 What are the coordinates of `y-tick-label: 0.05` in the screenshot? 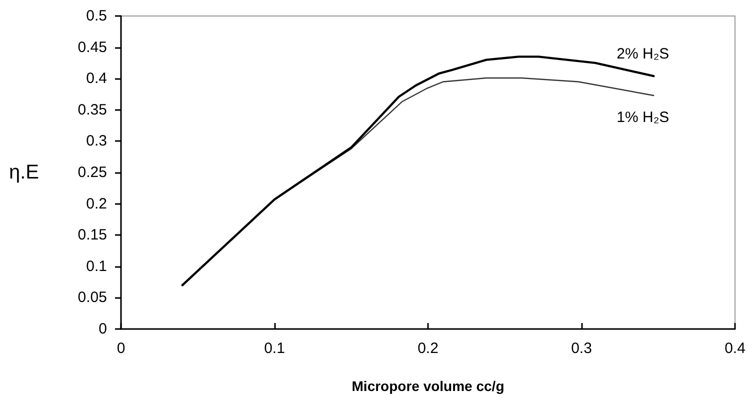 It's located at (92, 297).